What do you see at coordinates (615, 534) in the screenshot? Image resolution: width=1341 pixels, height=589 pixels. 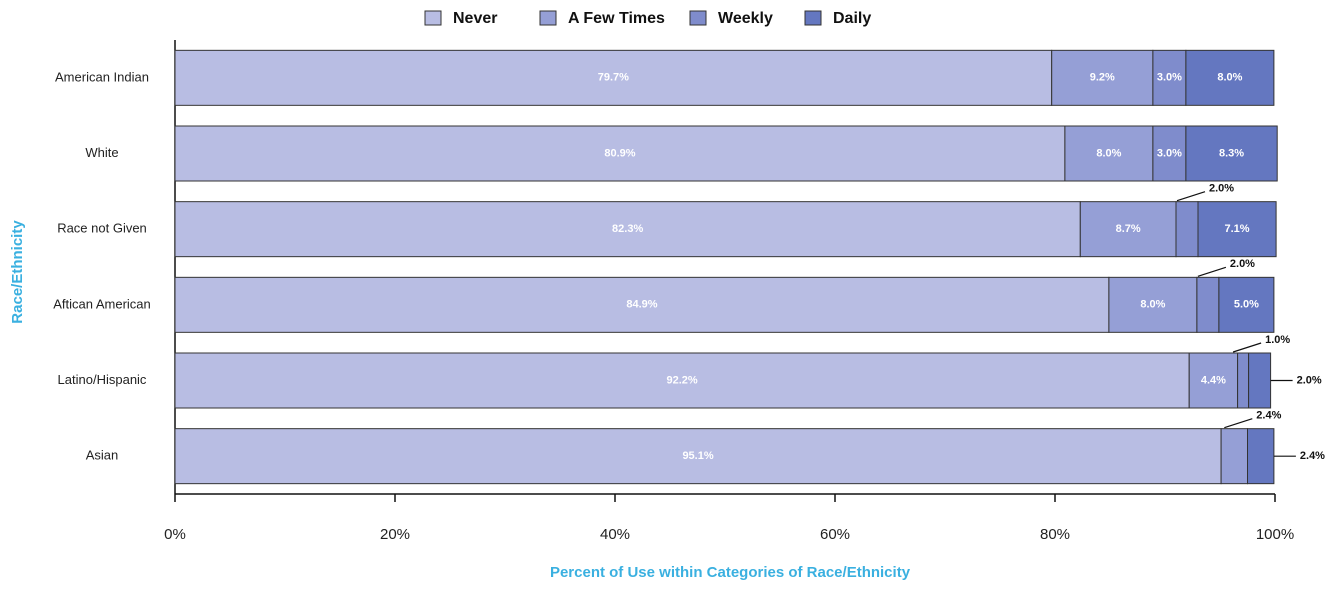 I see `x-tick-label: 40%` at bounding box center [615, 534].